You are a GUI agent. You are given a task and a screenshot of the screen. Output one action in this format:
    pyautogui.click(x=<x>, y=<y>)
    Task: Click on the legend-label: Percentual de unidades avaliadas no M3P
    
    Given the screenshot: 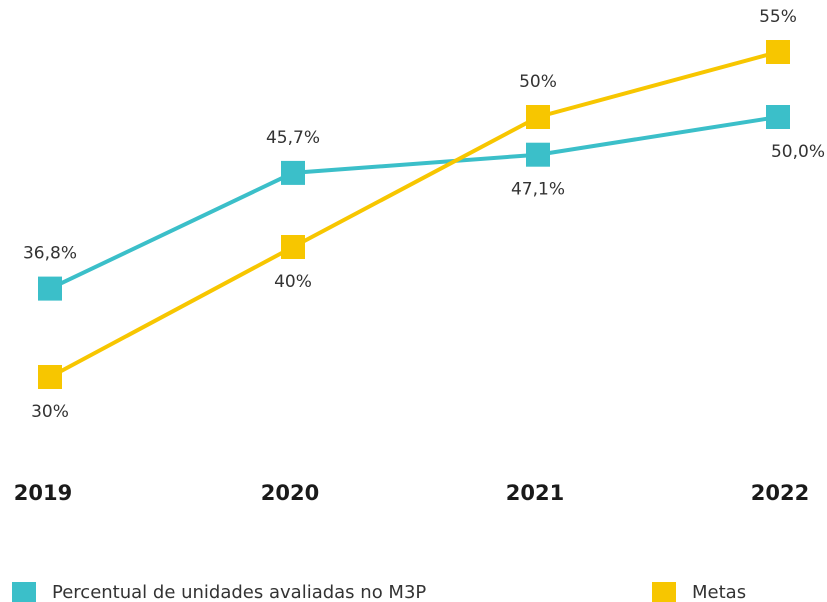 What is the action you would take?
    pyautogui.click(x=239, y=592)
    